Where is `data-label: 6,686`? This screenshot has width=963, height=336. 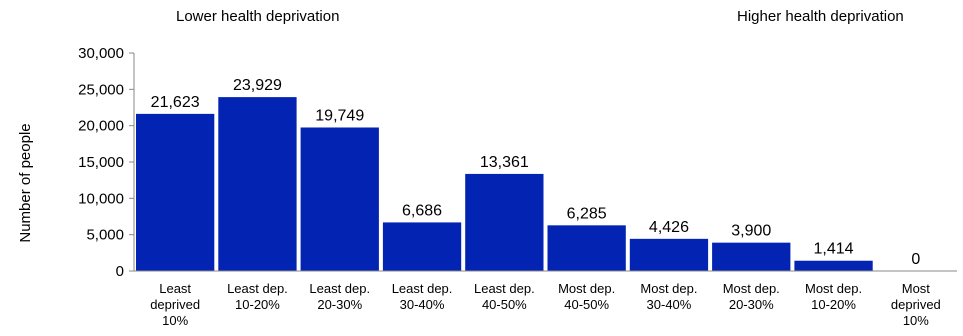
data-label: 6,686 is located at coordinates (422, 210).